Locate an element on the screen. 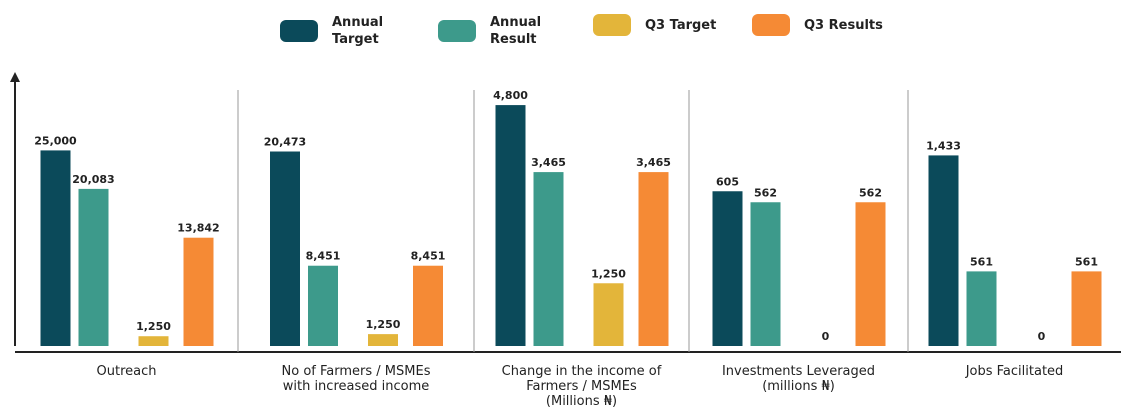  axis-arrow is located at coordinates (15, 77).